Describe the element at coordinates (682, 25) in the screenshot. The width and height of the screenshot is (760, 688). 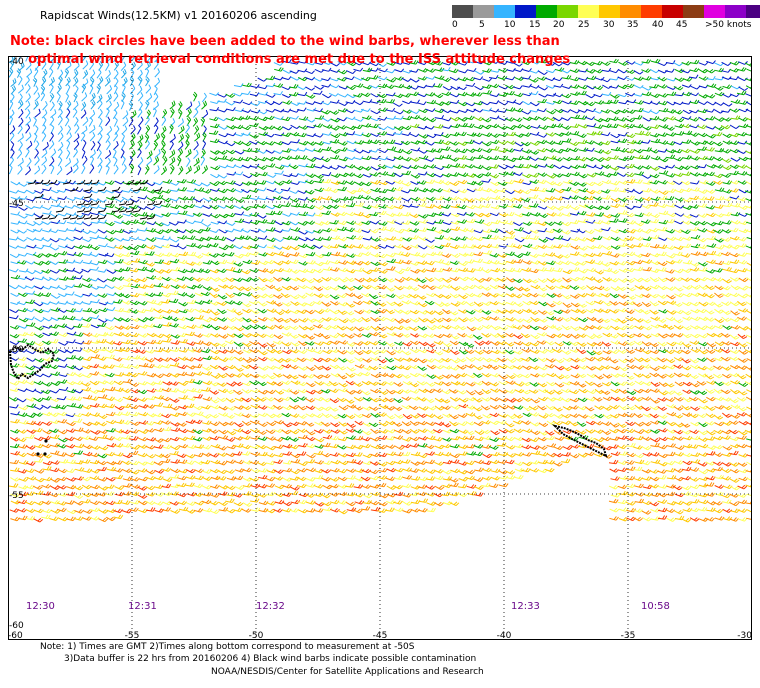
I see `colorbar-label: 45` at that location.